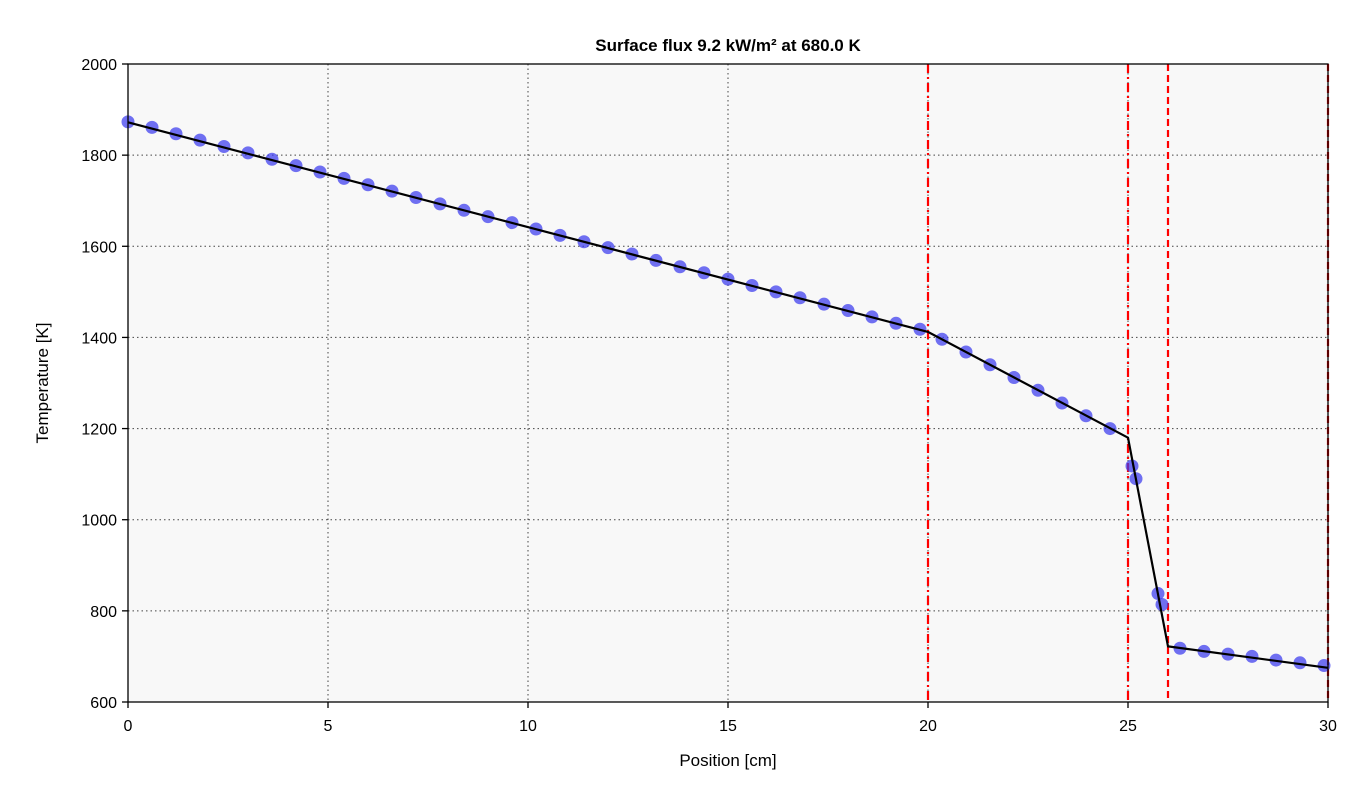 This screenshot has height=800, width=1360. I want to click on x-tick-label: 10, so click(528, 726).